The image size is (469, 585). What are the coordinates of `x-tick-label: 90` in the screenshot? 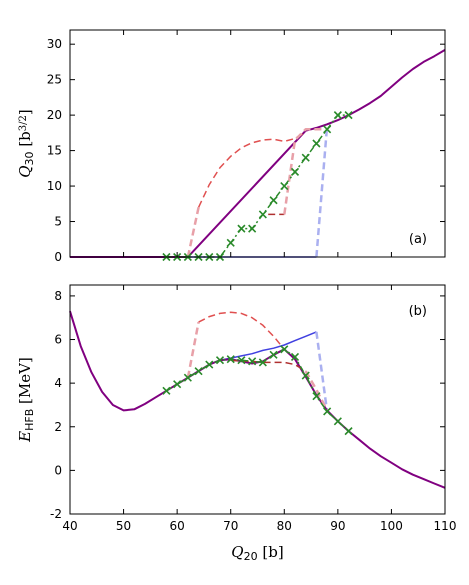 It's located at (337, 526).